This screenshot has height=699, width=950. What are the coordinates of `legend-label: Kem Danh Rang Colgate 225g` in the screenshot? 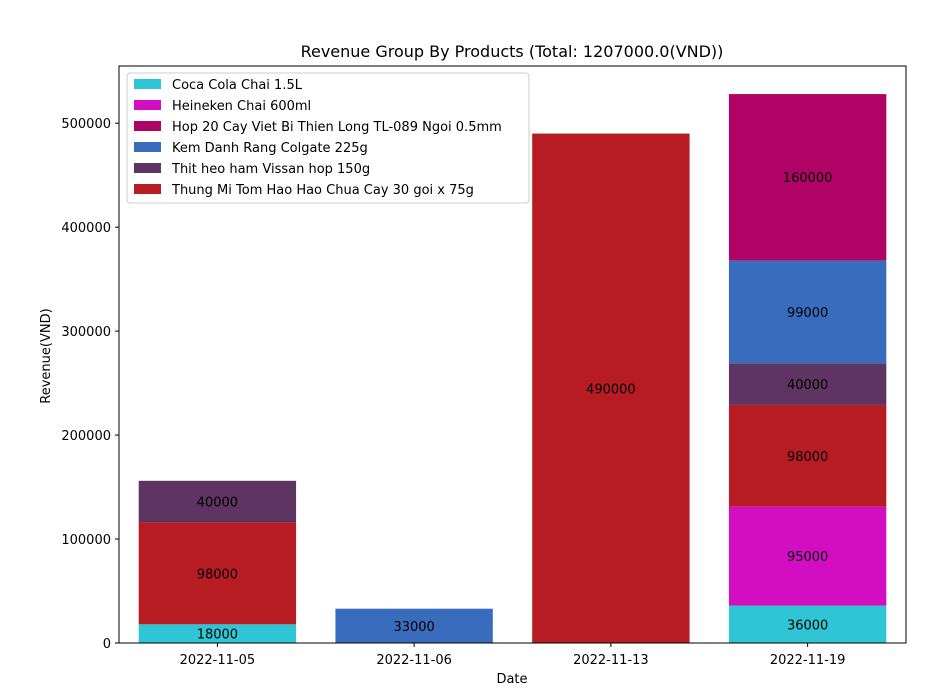 It's located at (270, 148).